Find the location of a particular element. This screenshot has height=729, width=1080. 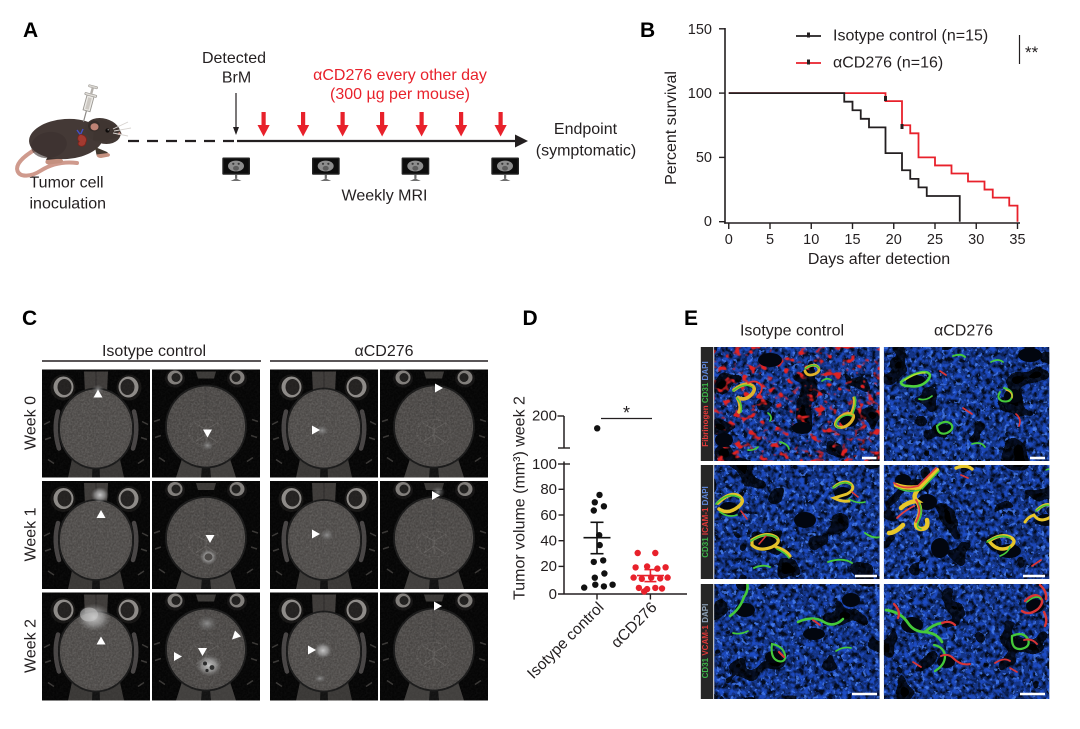

svg-text: Tumor volume (mm³) week 2 is located at coordinates (520, 498).